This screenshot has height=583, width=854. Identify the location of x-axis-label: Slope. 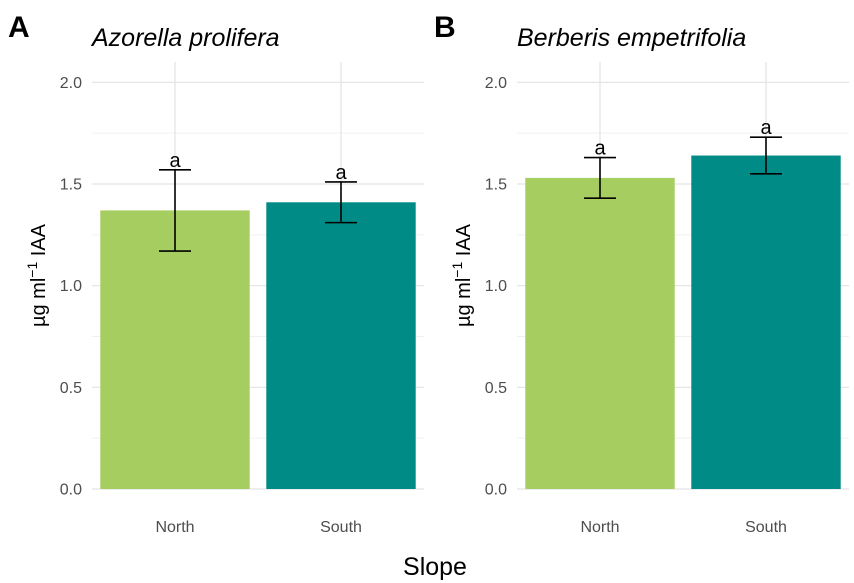
(435, 567).